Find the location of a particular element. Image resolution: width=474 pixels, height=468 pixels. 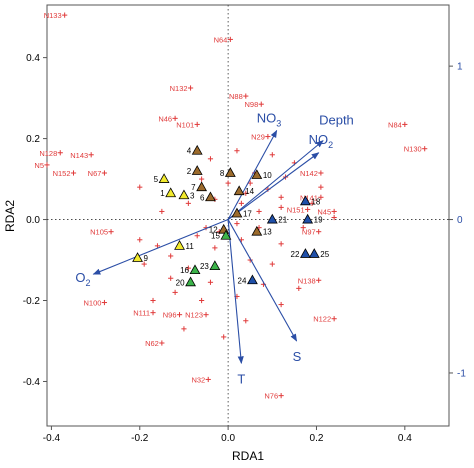

species-label: N151 is located at coordinates (296, 209).